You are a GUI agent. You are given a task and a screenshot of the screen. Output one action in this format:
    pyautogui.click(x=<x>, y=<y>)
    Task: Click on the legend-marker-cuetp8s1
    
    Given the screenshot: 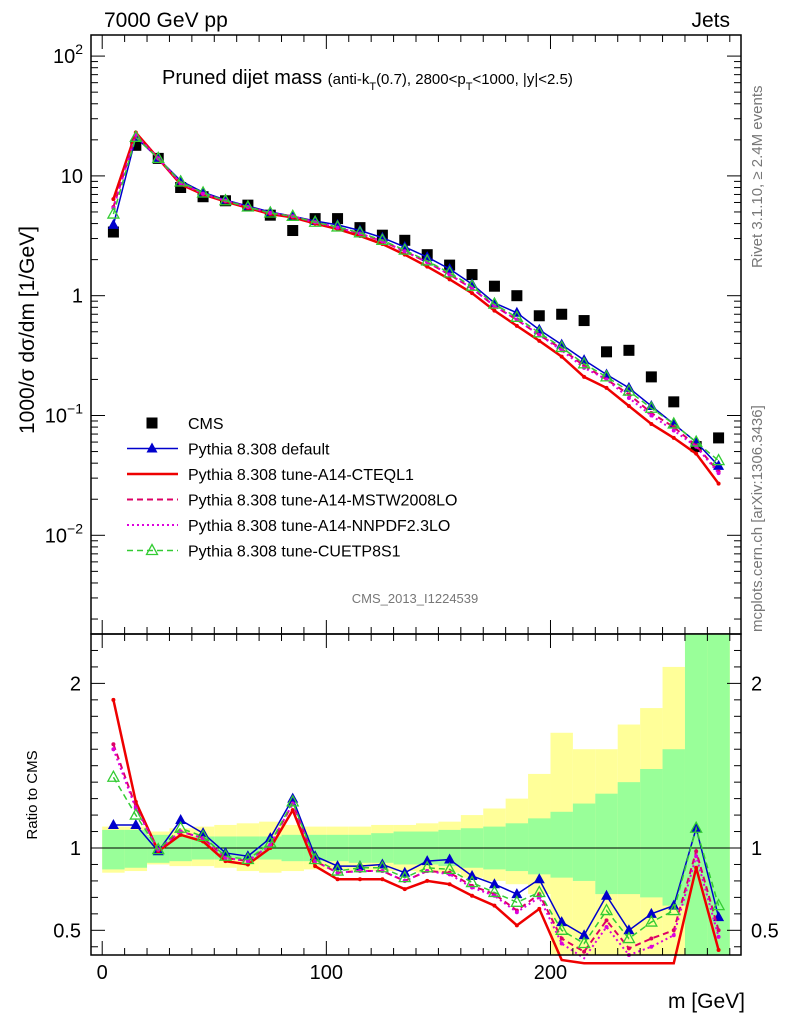 What is the action you would take?
    pyautogui.click(x=152, y=549)
    